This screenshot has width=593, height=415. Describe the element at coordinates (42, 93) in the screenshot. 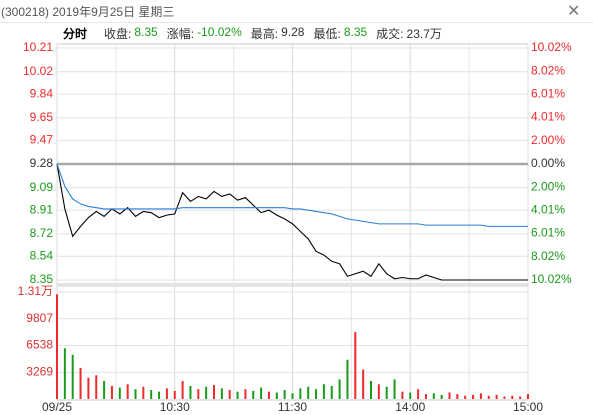

I see `y-tick-label: 9.84` at that location.